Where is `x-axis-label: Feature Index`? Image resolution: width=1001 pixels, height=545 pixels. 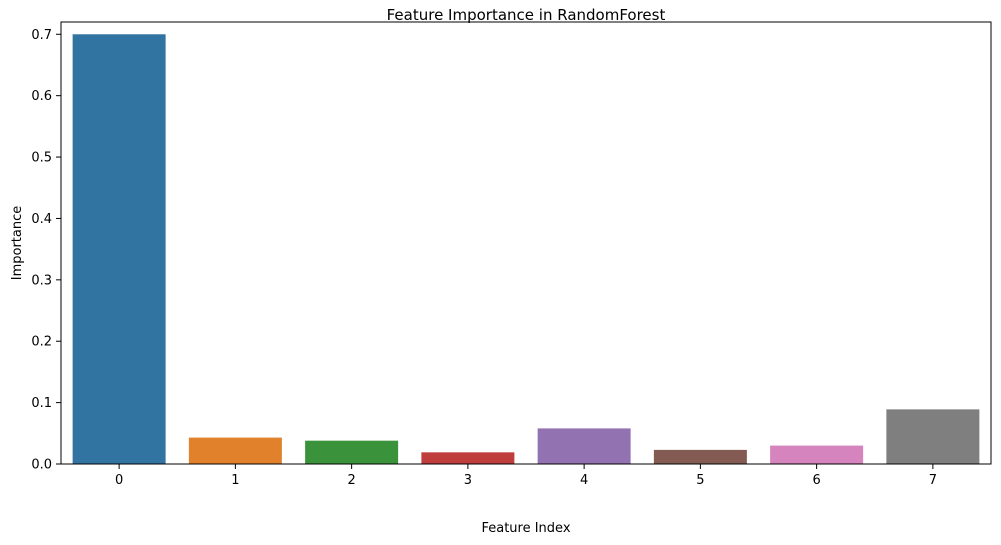 x-axis-label: Feature Index is located at coordinates (525, 528).